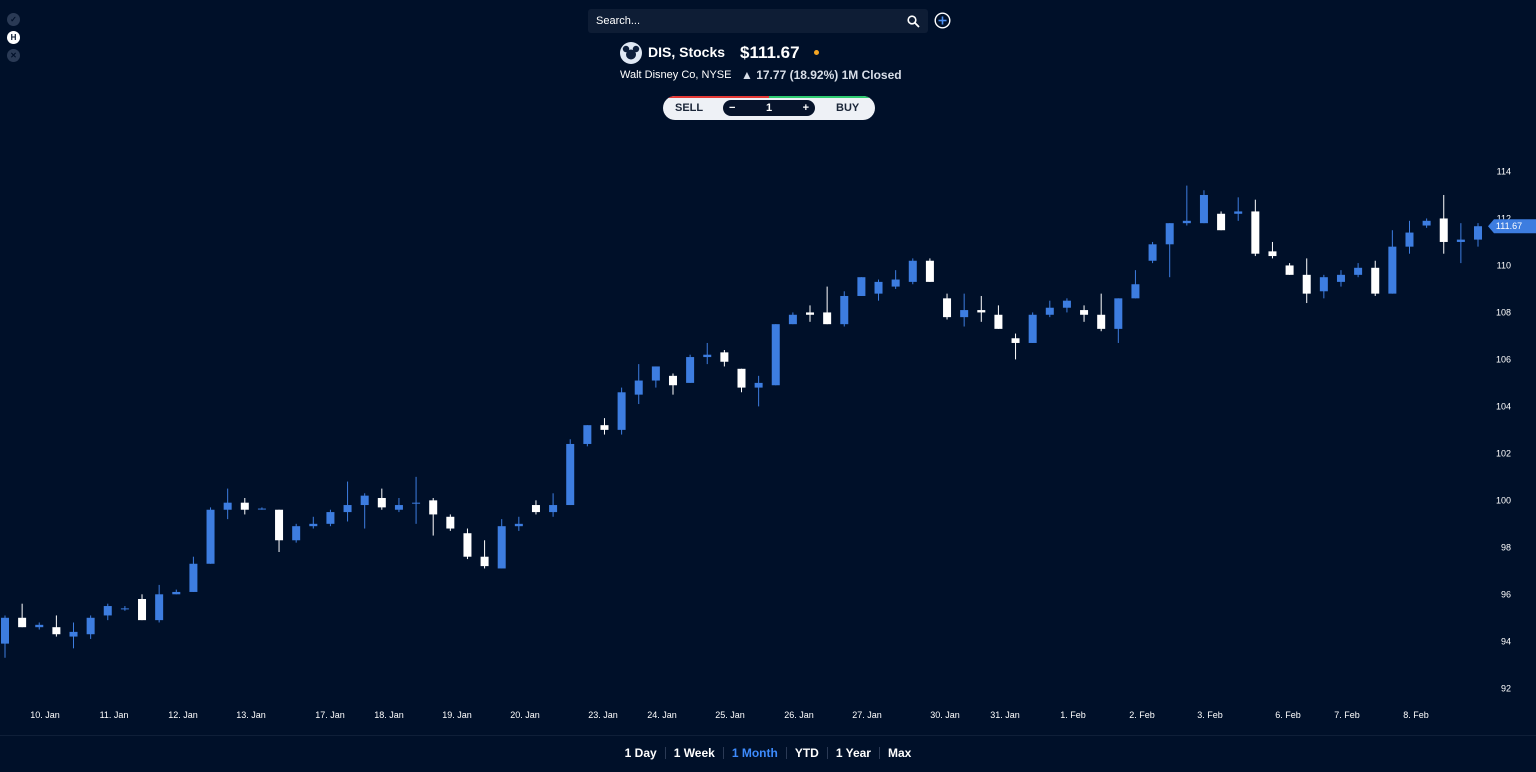 The image size is (1536, 772). I want to click on decrement-button: −, so click(732, 108).